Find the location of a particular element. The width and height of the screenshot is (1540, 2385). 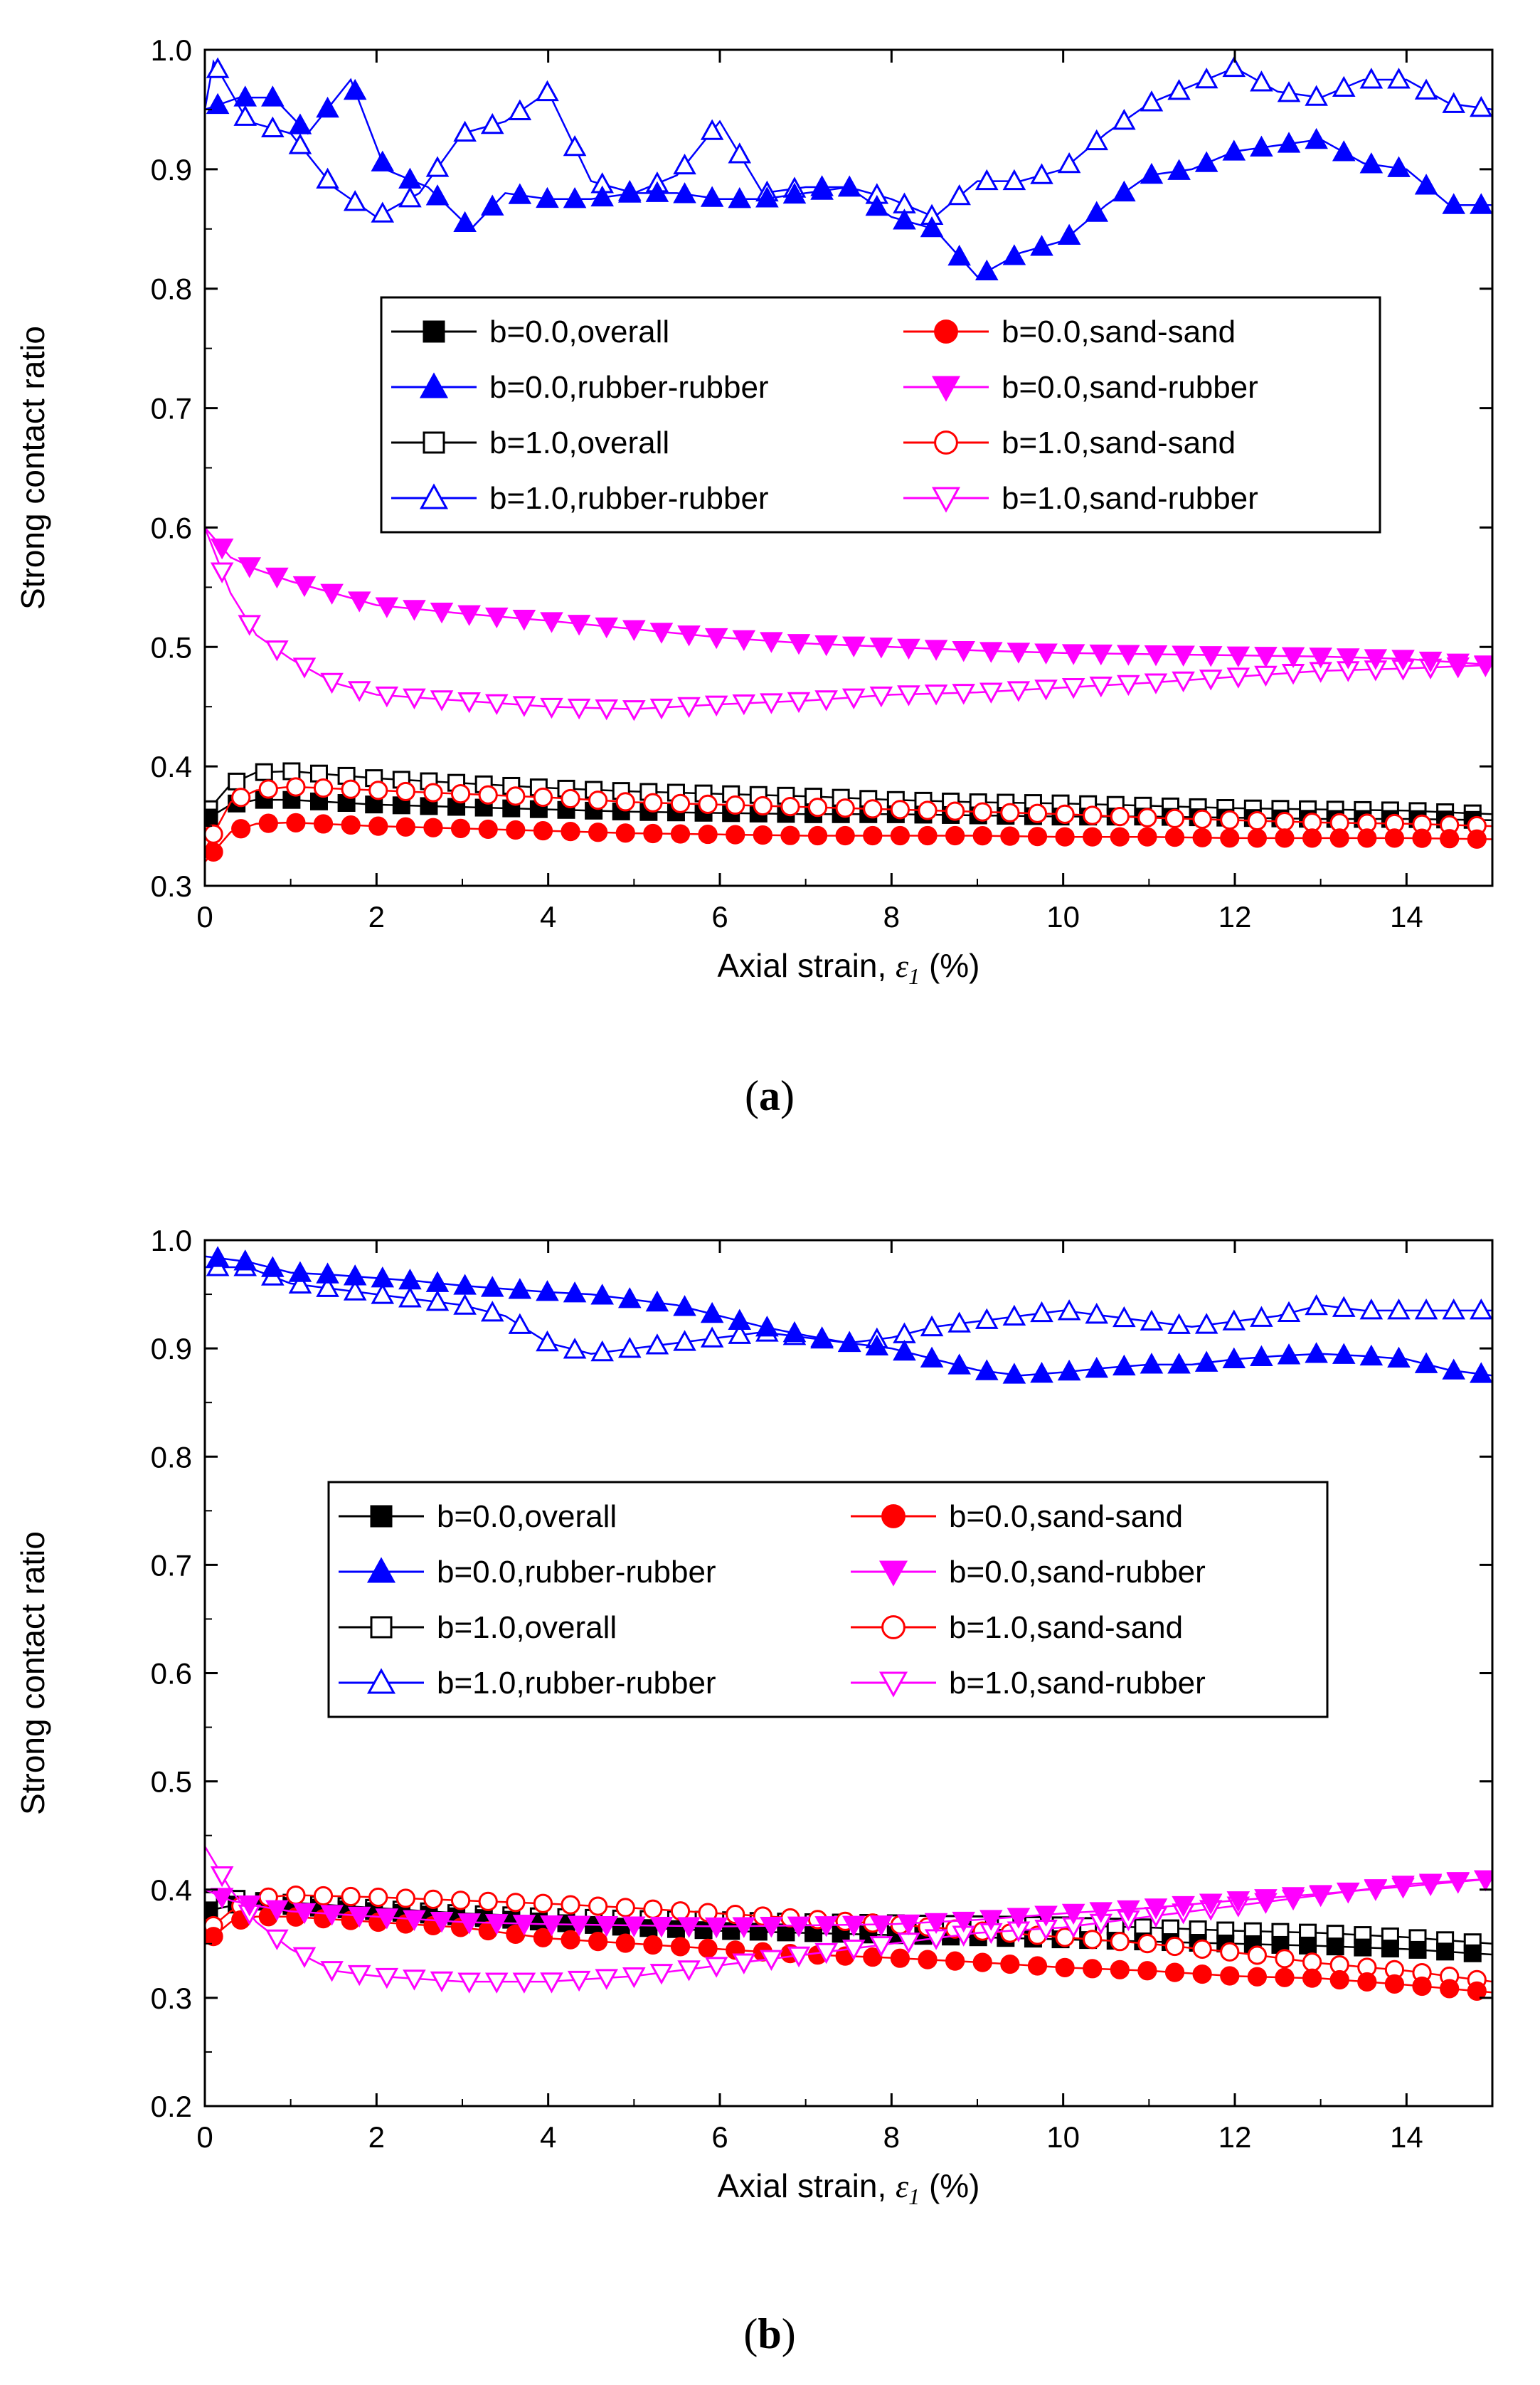

y-tick-label: 0.4 is located at coordinates (171, 1890).